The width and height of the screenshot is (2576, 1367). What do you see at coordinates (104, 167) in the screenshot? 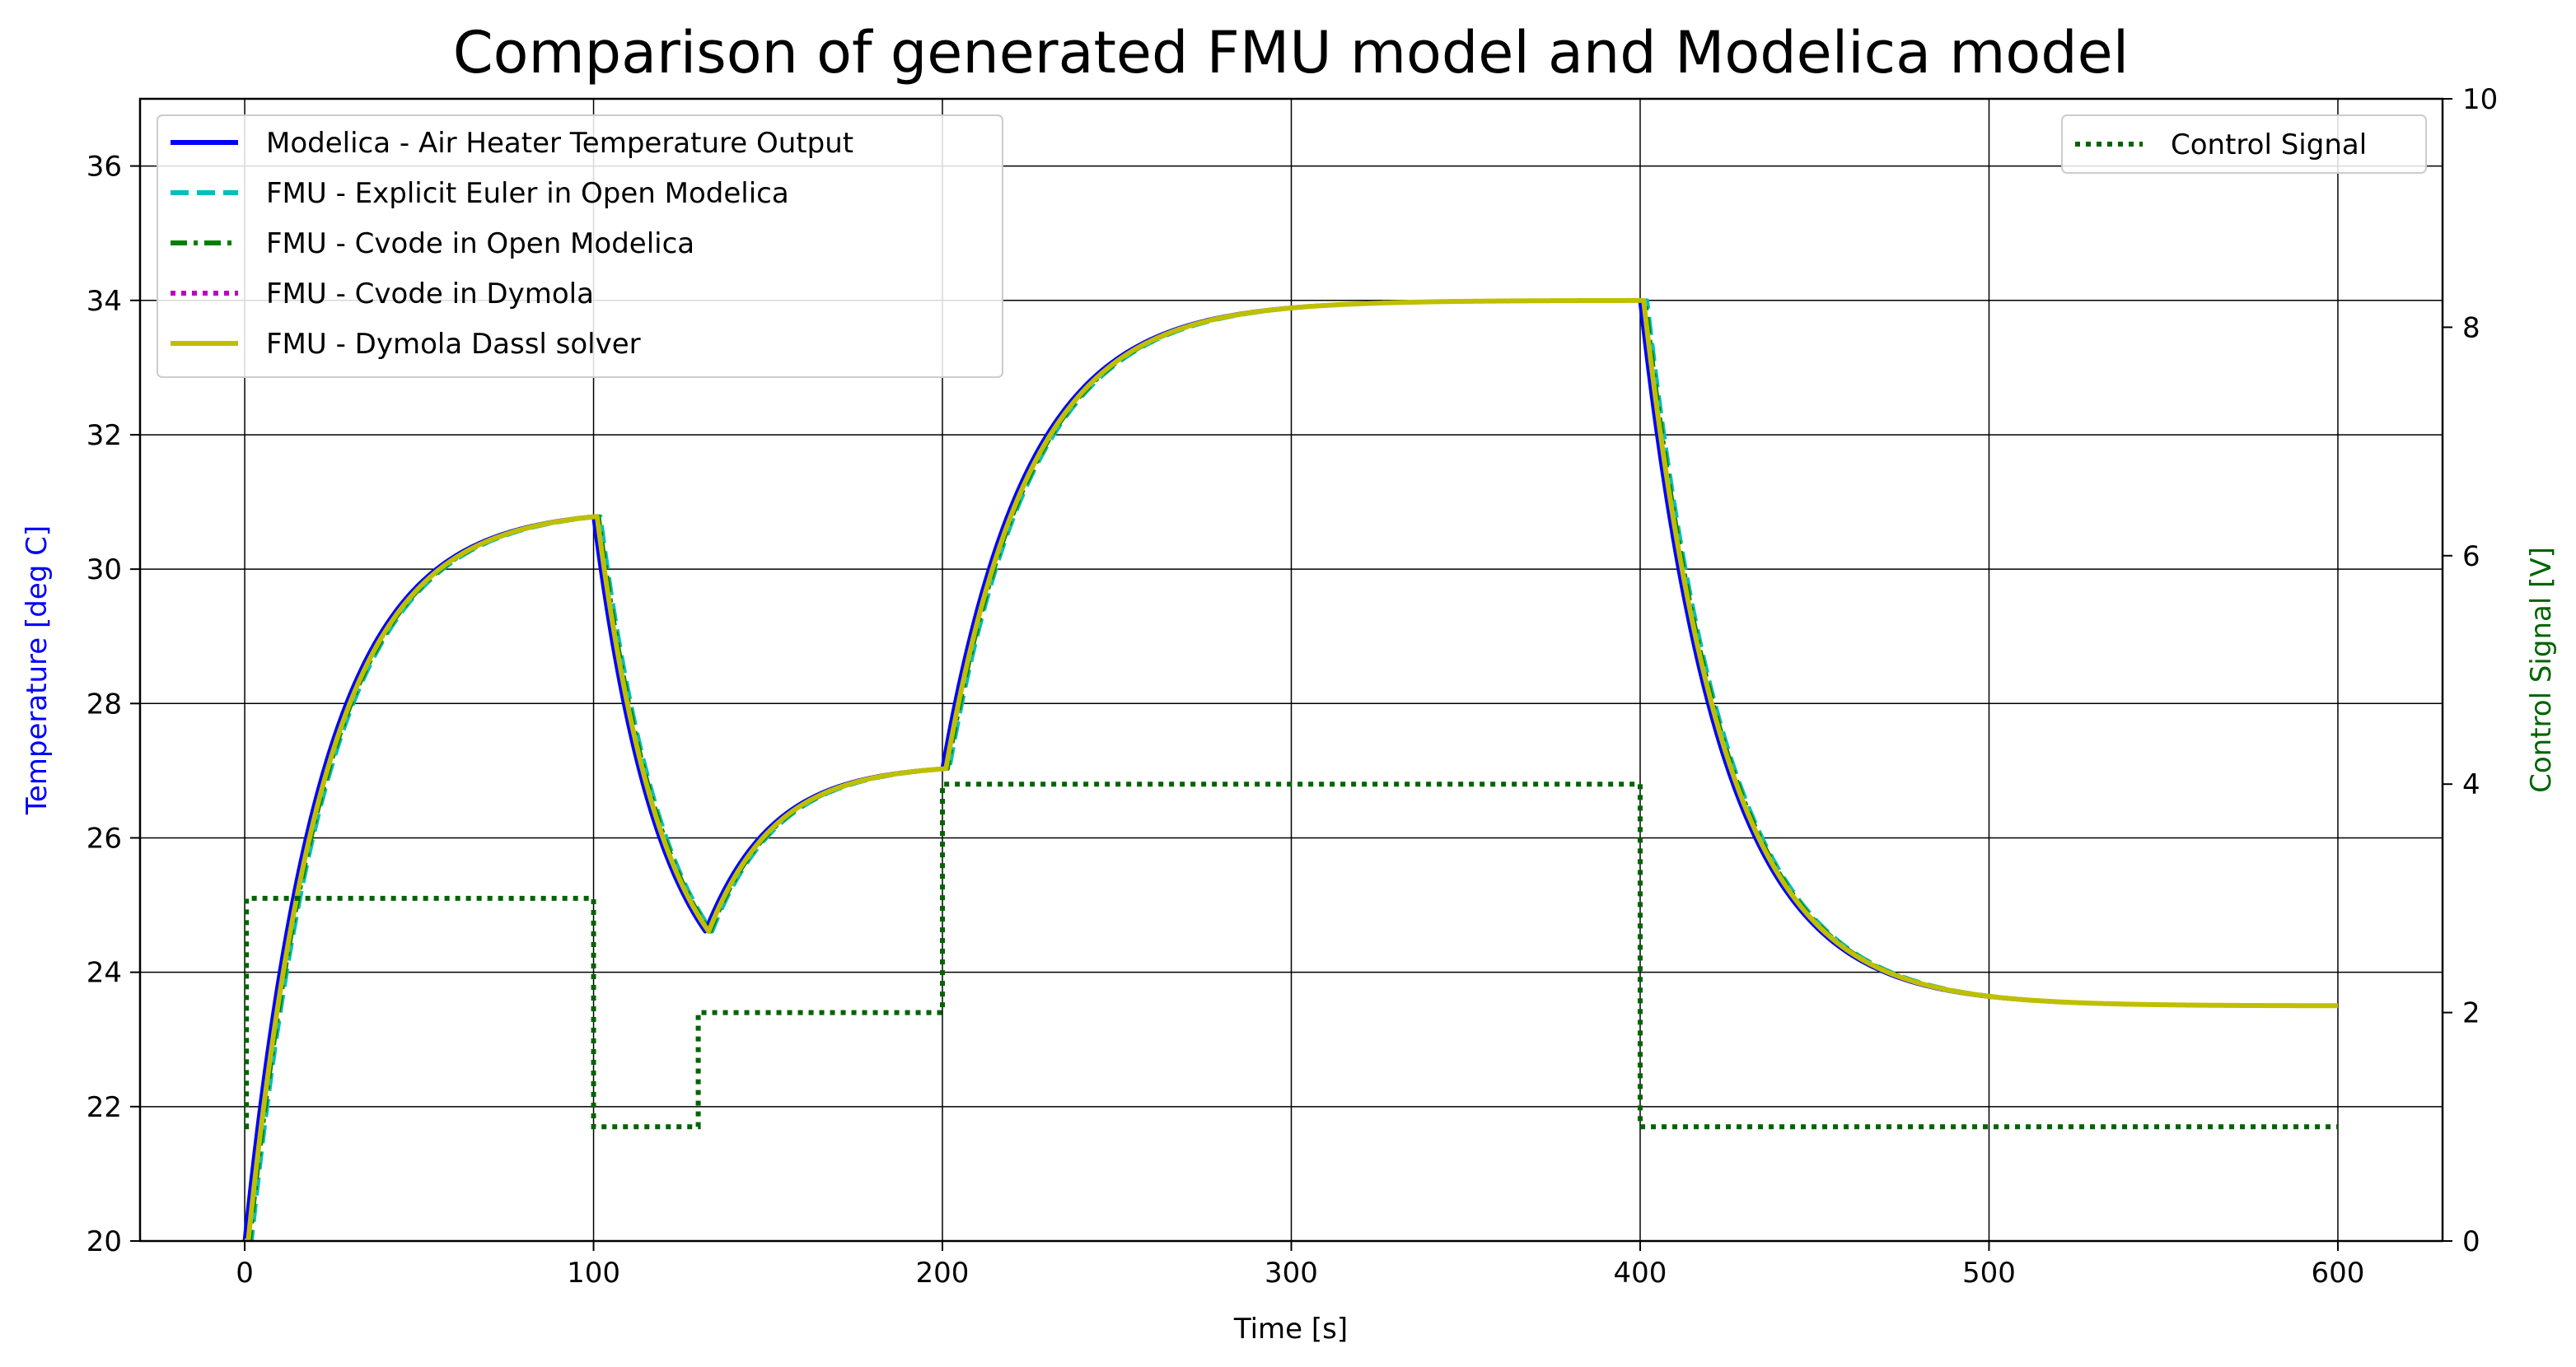
I see `y-tick-label: 36` at bounding box center [104, 167].